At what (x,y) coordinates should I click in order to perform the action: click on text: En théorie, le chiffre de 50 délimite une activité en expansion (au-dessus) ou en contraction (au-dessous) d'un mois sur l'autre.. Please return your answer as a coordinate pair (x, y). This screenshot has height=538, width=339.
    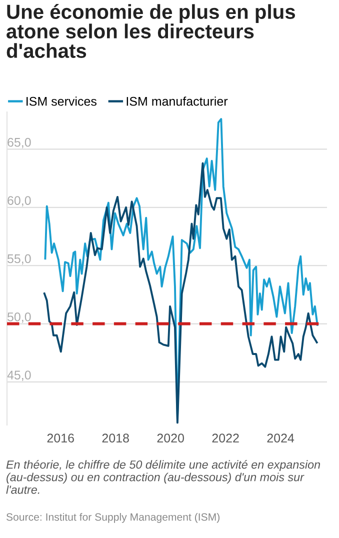
    Looking at the image, I should click on (163, 477).